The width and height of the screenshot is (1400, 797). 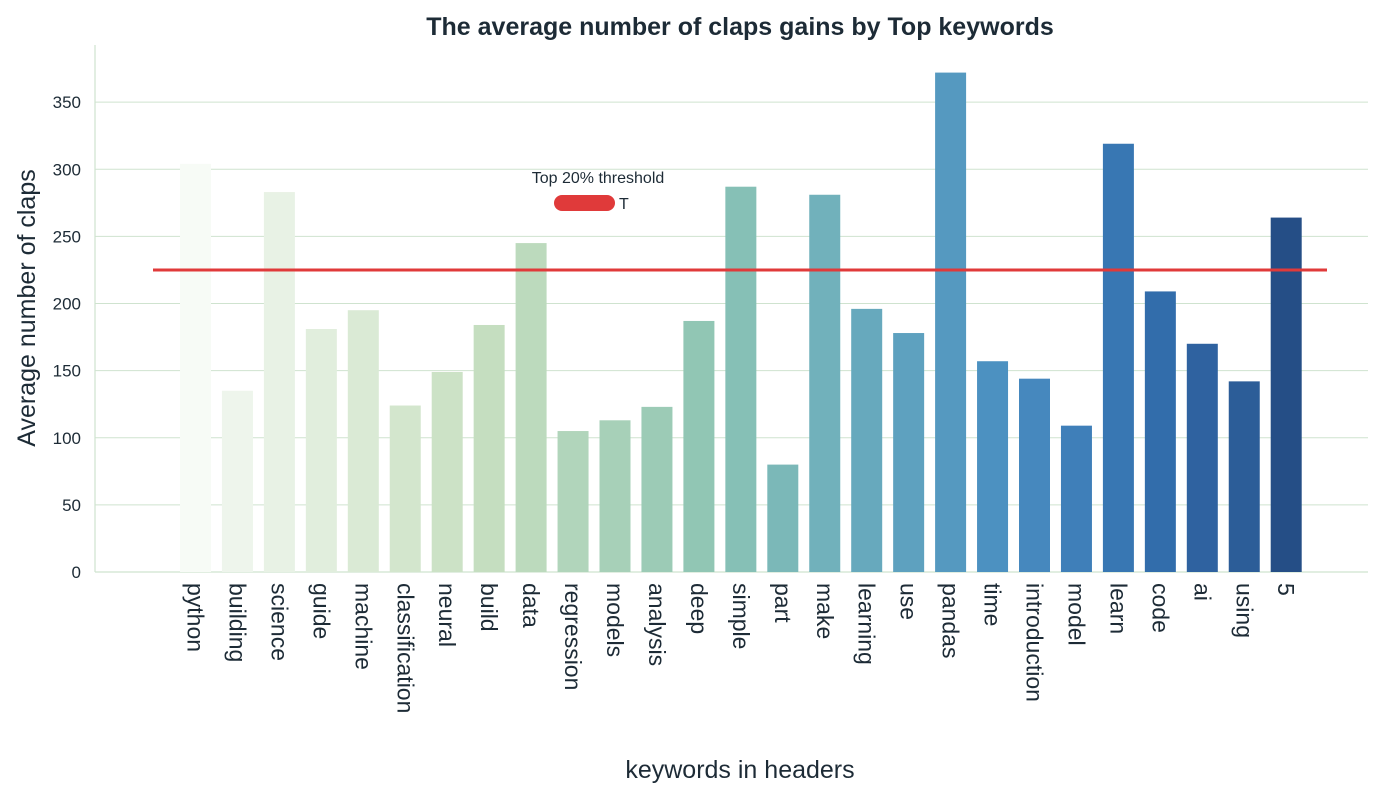 I want to click on y-axis-title: Average number of claps, so click(x=27, y=307).